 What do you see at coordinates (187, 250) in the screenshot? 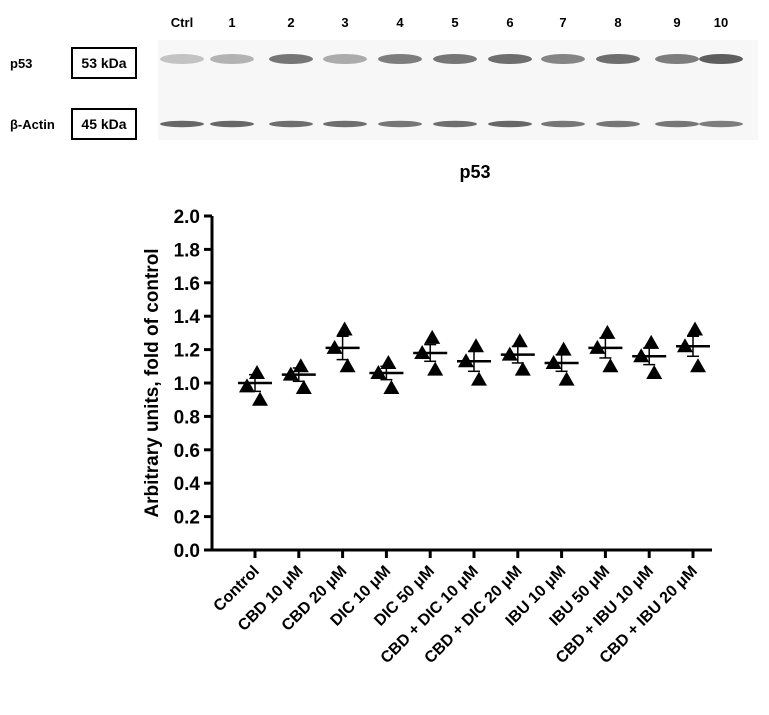
I see `y-tick-label: 1.8` at bounding box center [187, 250].